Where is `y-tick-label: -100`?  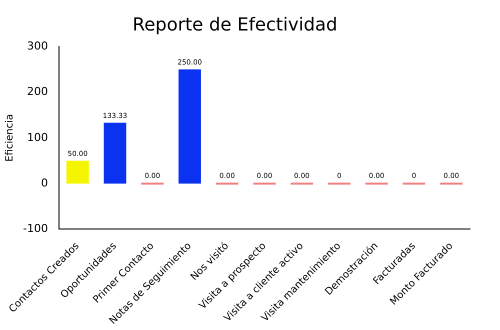
y-tick-label: -100 is located at coordinates (35, 229).